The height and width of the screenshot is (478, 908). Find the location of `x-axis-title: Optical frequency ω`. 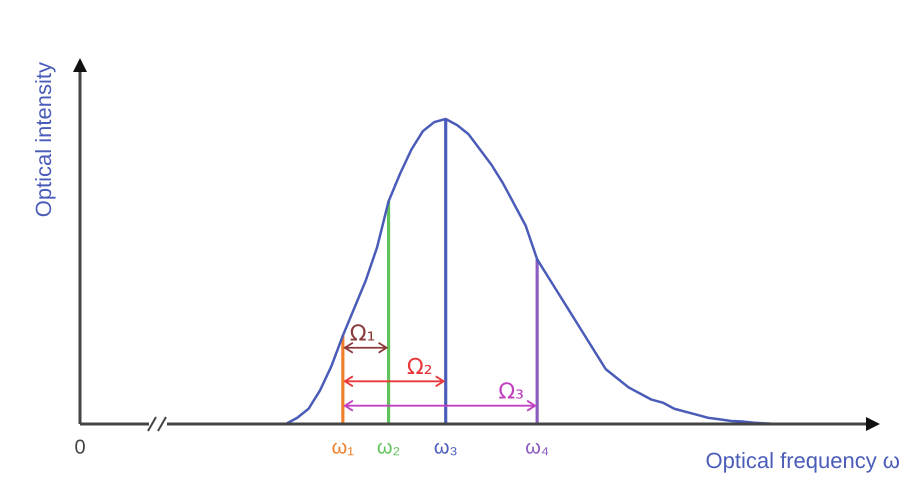

x-axis-title: Optical frequency ω is located at coordinates (803, 461).